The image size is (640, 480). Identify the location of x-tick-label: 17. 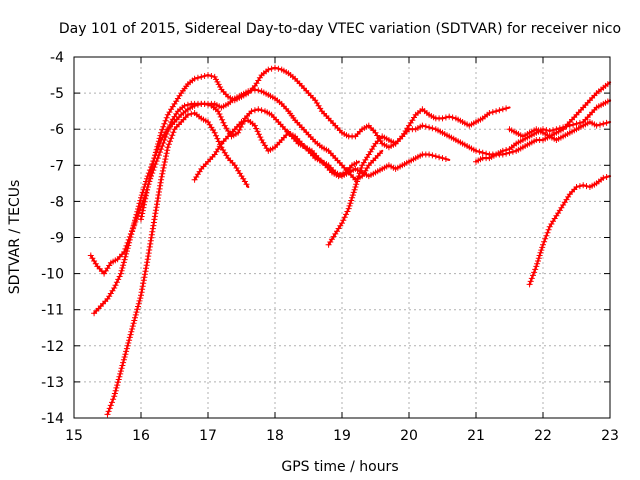
(208, 436).